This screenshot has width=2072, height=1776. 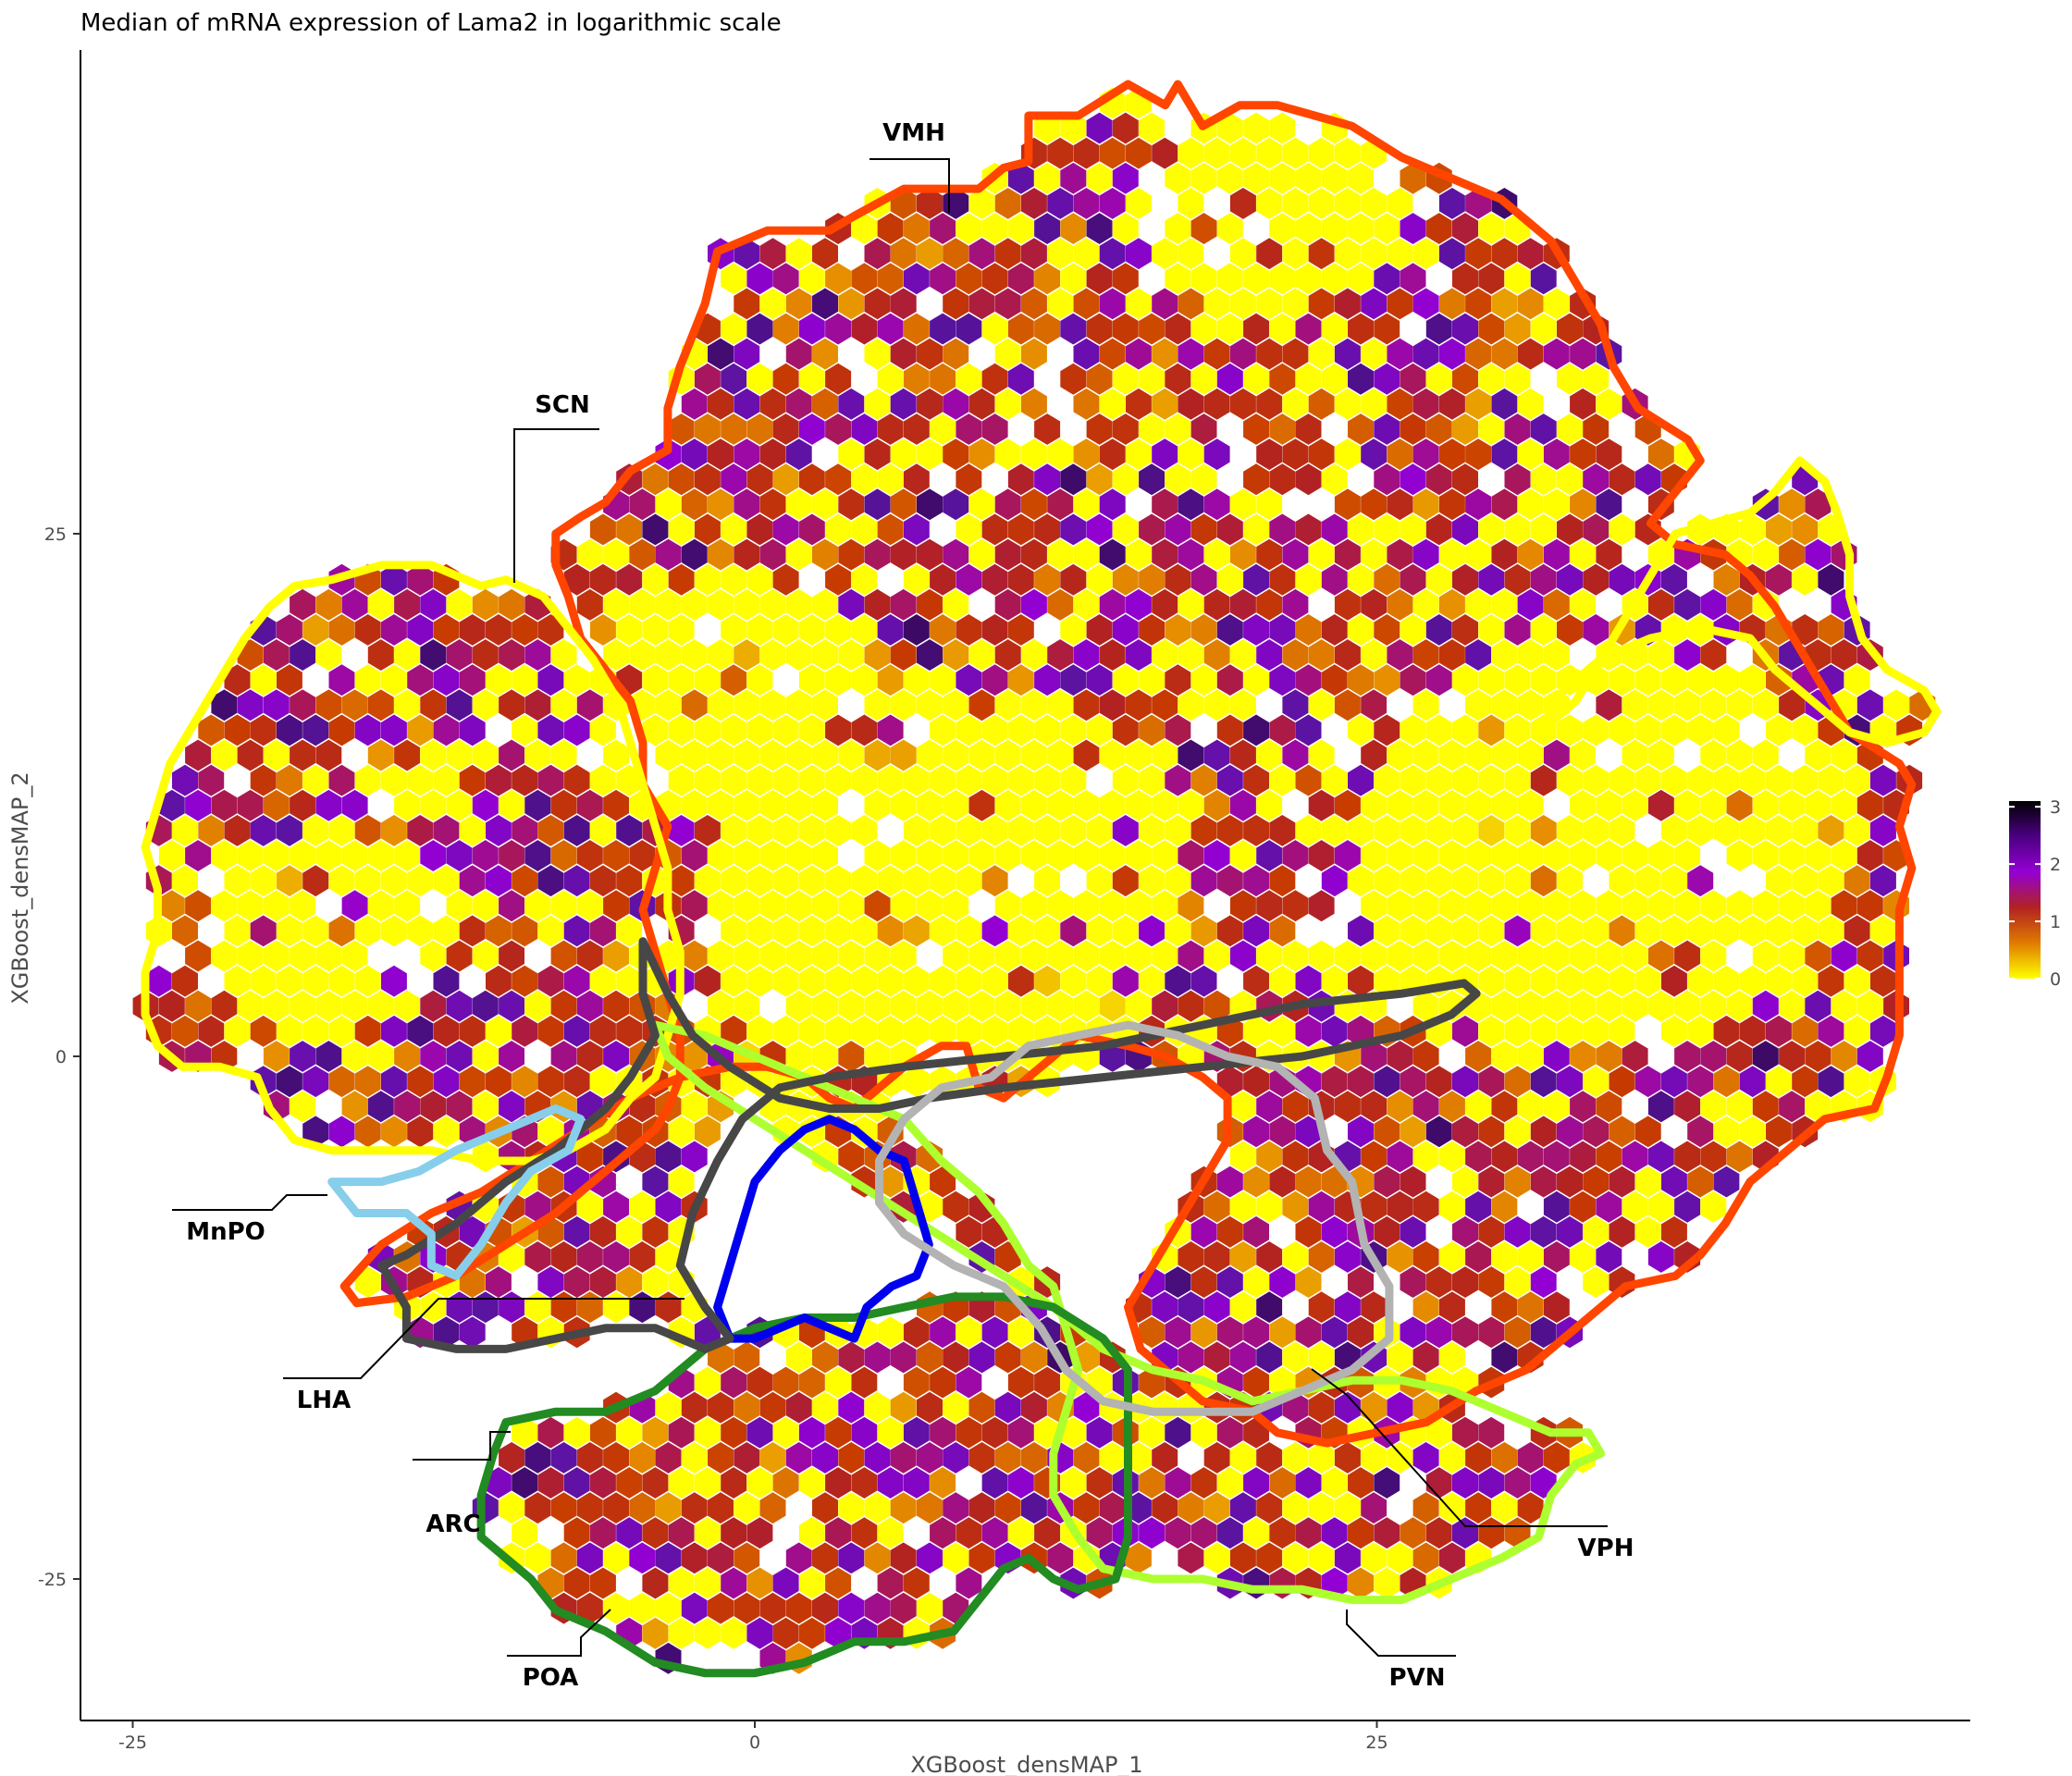 I want to click on colorbar-tick-label: 2, so click(x=2055, y=865).